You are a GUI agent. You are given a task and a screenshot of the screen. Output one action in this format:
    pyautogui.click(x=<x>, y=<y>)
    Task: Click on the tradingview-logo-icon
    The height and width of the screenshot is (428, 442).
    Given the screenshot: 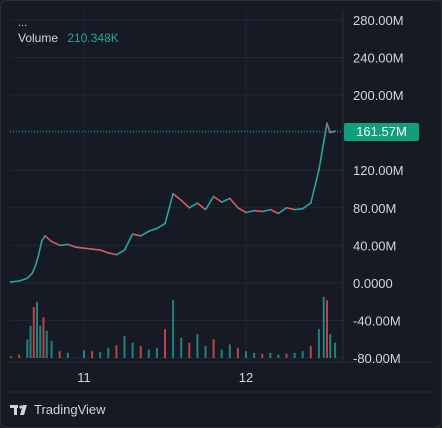 What is the action you would take?
    pyautogui.click(x=18, y=409)
    